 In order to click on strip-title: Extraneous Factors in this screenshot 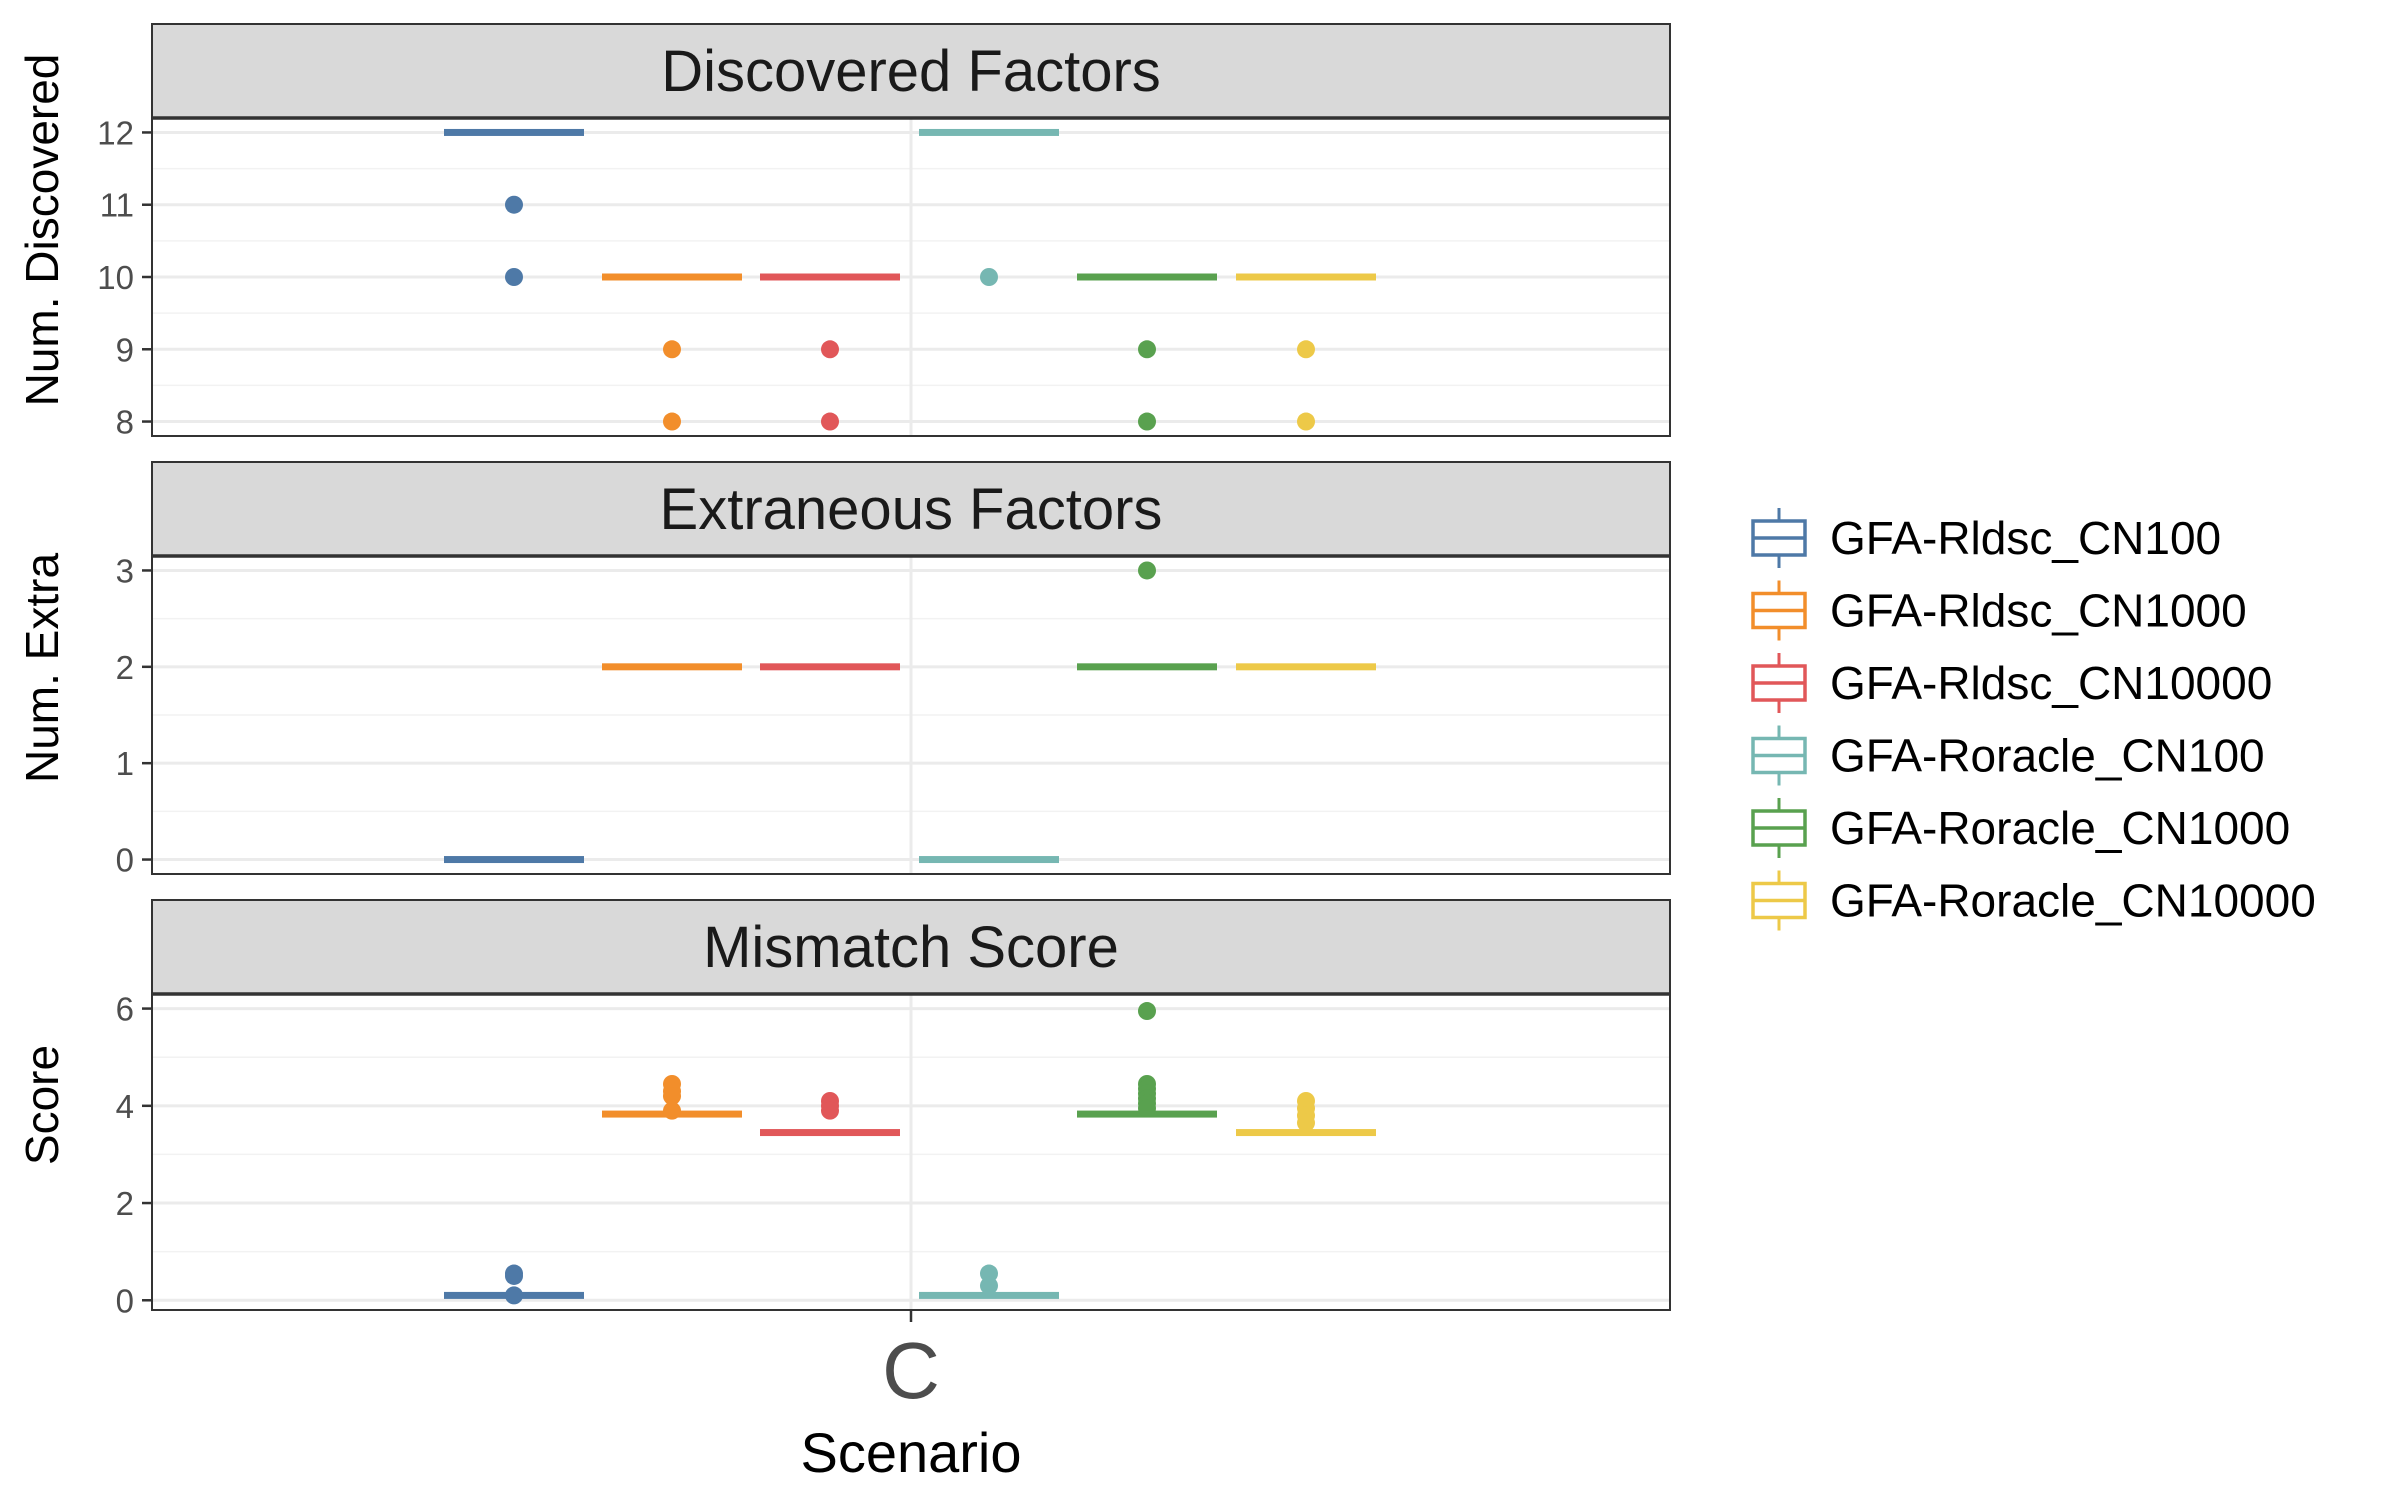, I will do `click(911, 509)`.